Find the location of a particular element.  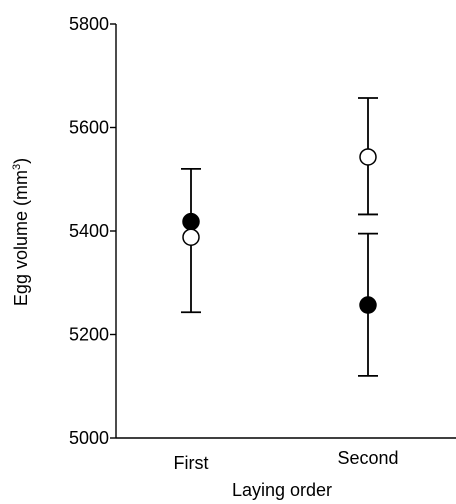

y-axis-title-superscript: 3 is located at coordinates (17, 167).